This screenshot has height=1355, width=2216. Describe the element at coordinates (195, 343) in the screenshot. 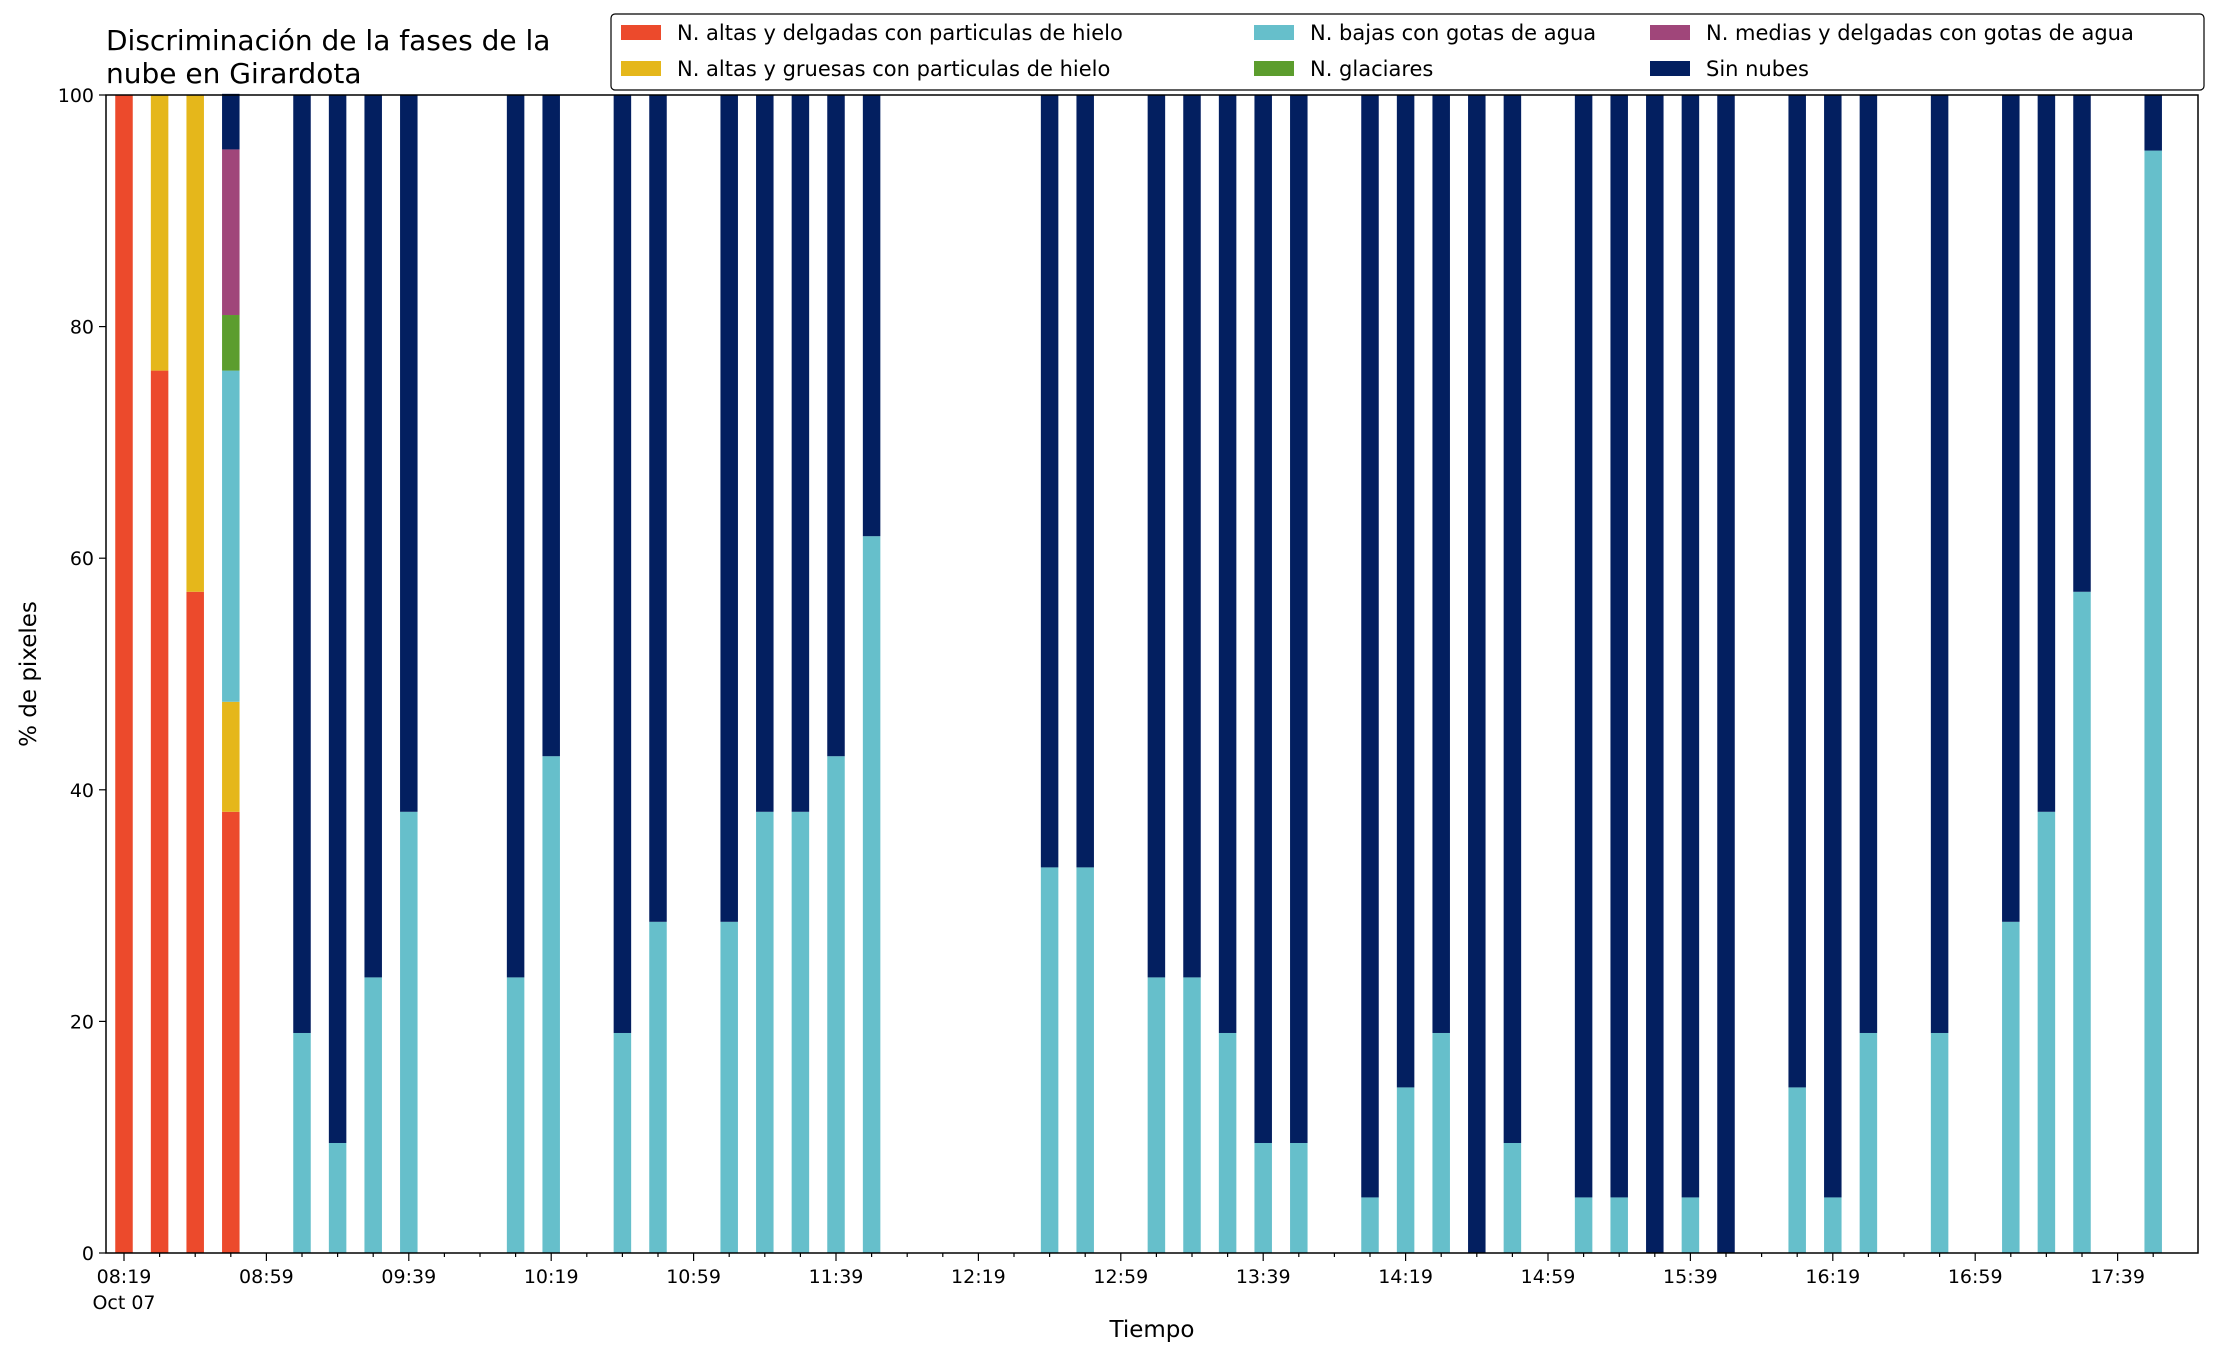

I see `bar-segment-0839-s1` at that location.